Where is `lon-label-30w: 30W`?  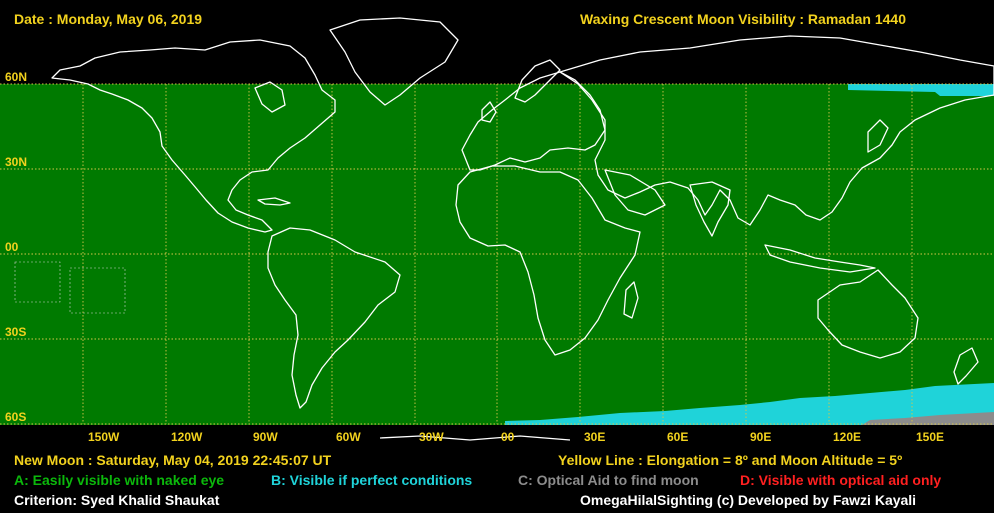
lon-label-30w: 30W is located at coordinates (431, 437).